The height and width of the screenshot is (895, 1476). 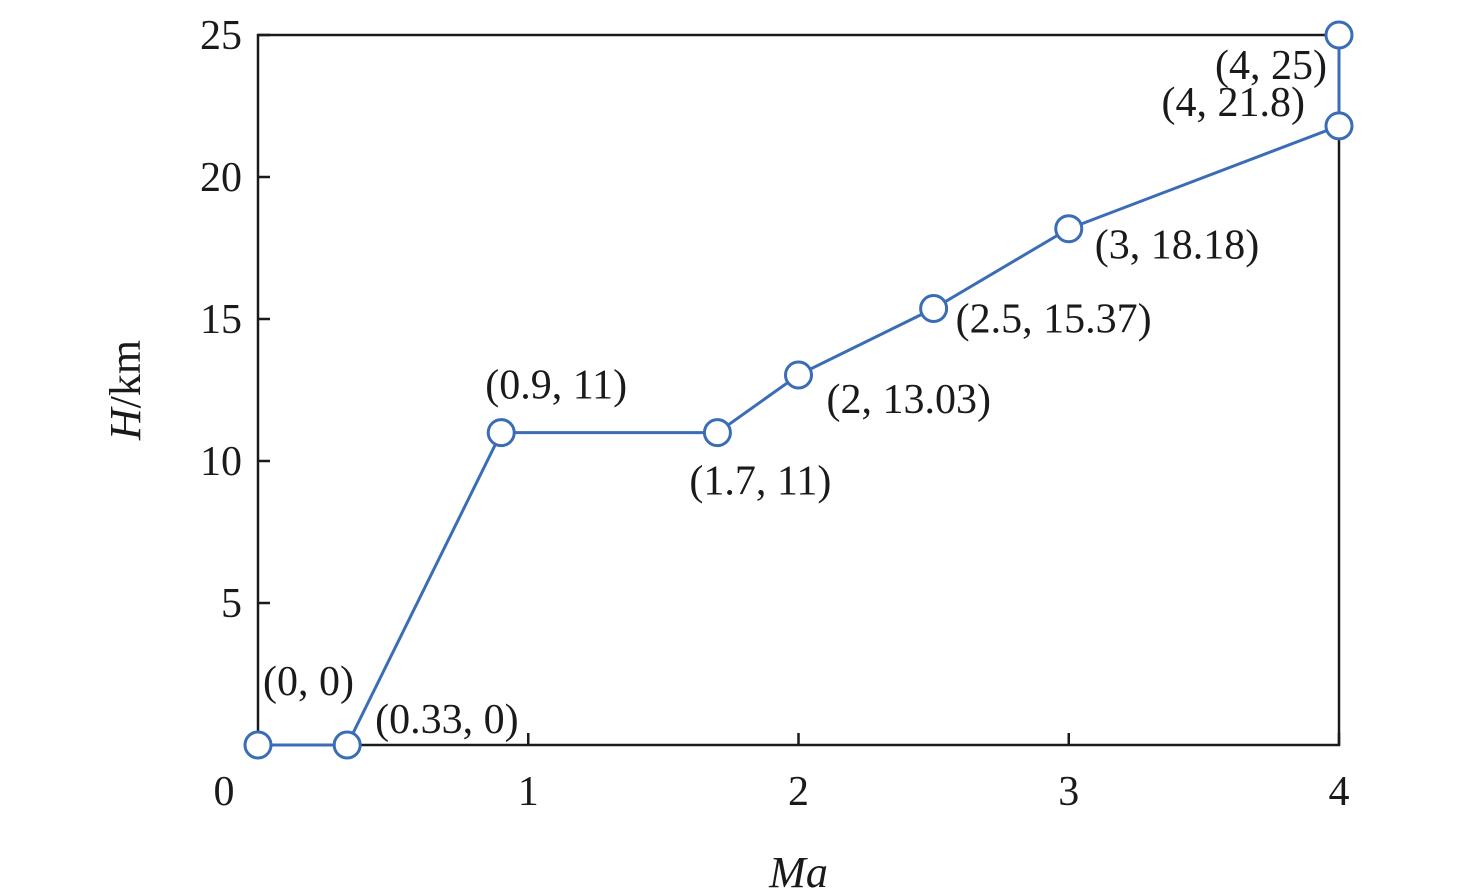 What do you see at coordinates (224, 792) in the screenshot?
I see `origin-tick-label: 0` at bounding box center [224, 792].